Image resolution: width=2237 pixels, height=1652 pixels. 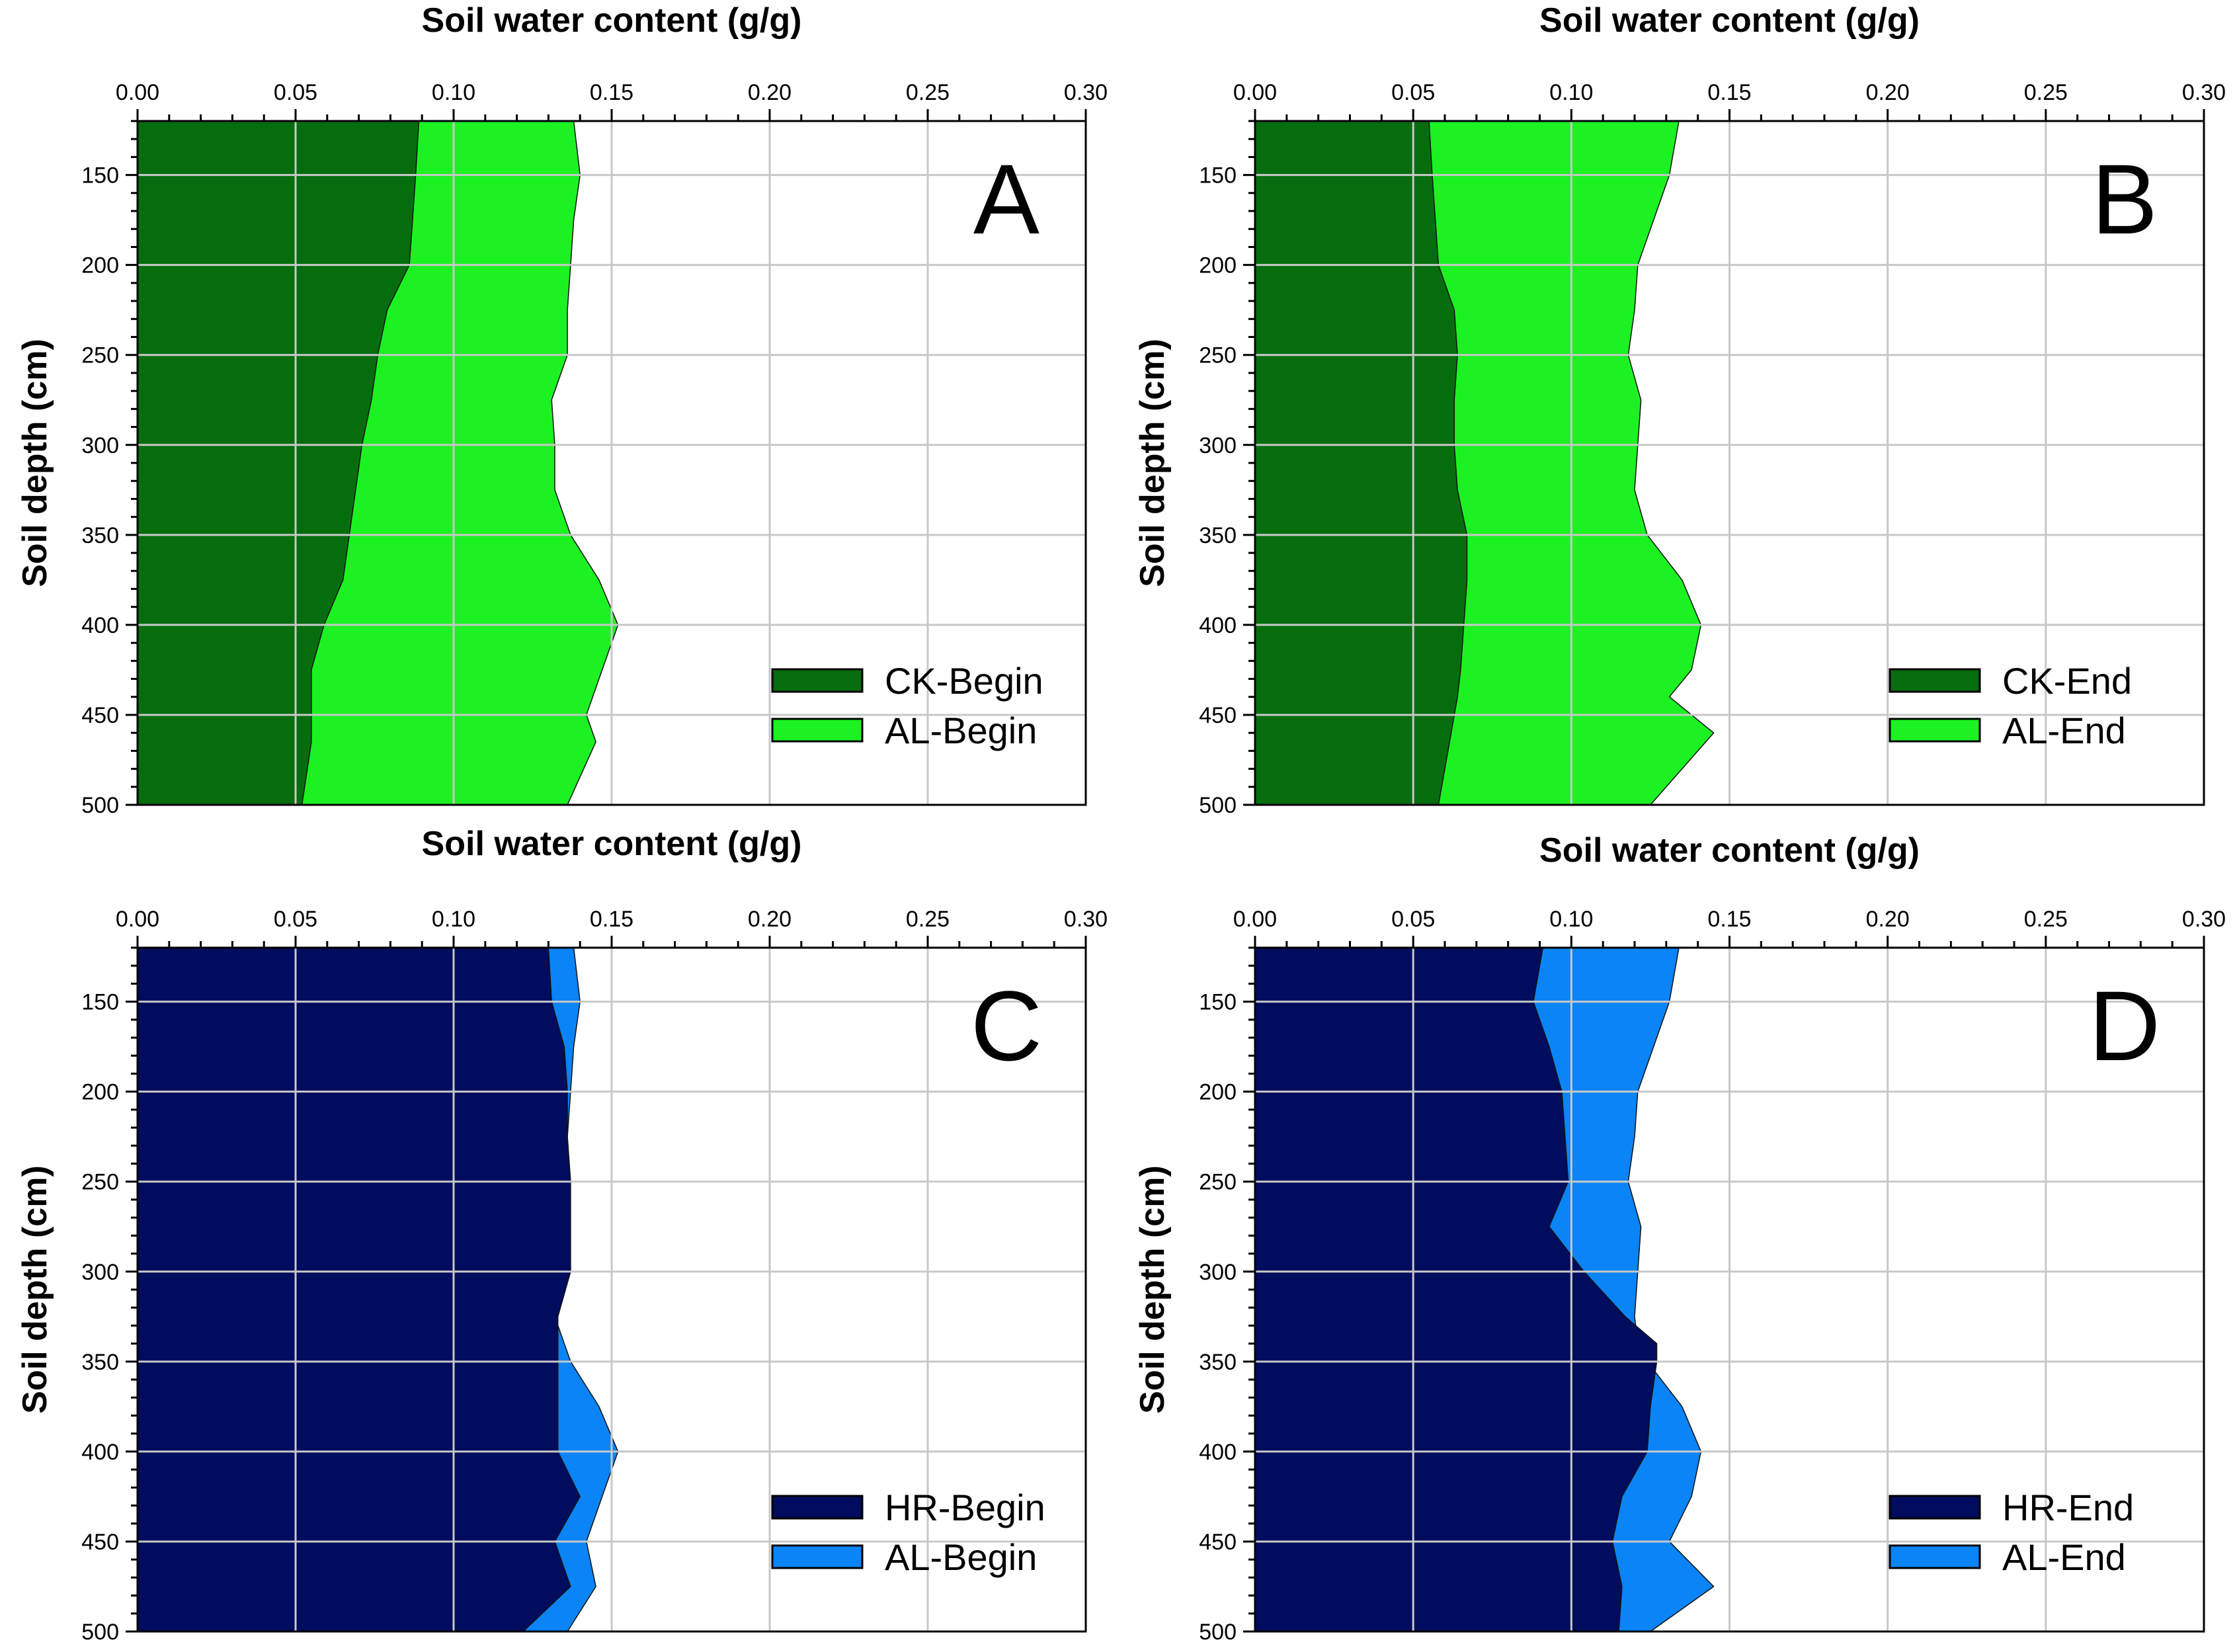 I want to click on area-hr-end, so click(x=1456, y=1289).